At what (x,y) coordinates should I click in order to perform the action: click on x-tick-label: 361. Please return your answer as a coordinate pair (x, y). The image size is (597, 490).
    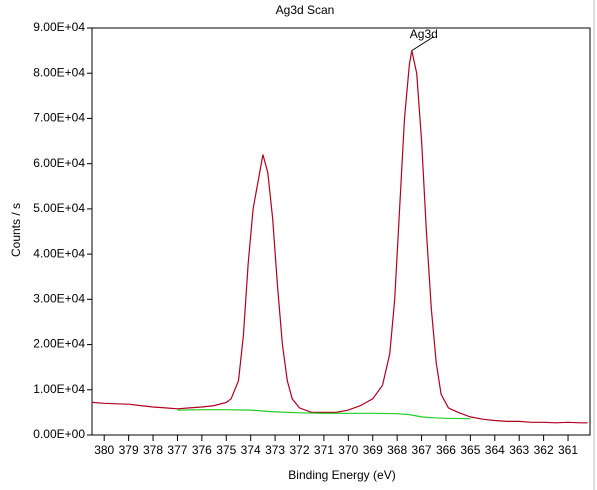
    Looking at the image, I should click on (568, 450).